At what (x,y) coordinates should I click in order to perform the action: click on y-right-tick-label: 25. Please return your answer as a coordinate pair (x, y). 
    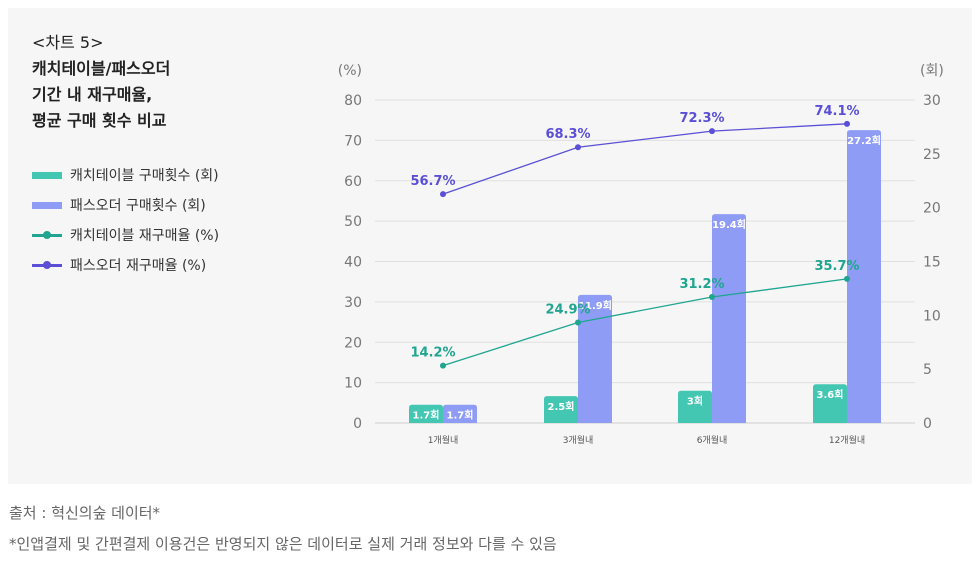
    Looking at the image, I should click on (932, 155).